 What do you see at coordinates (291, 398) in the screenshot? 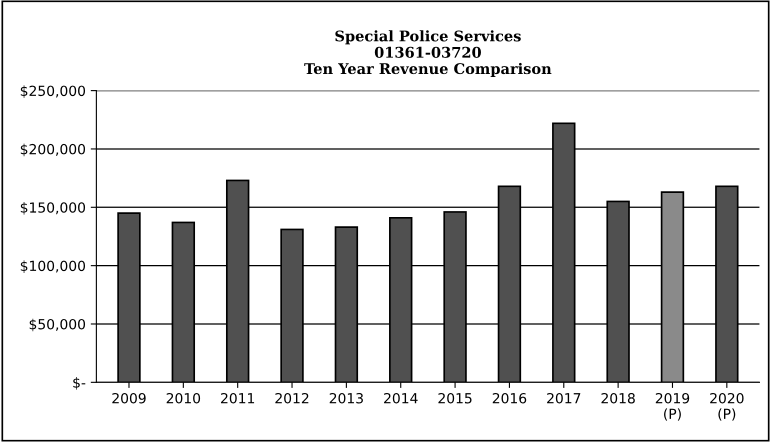
I see `x-tick-label: 2012` at bounding box center [291, 398].